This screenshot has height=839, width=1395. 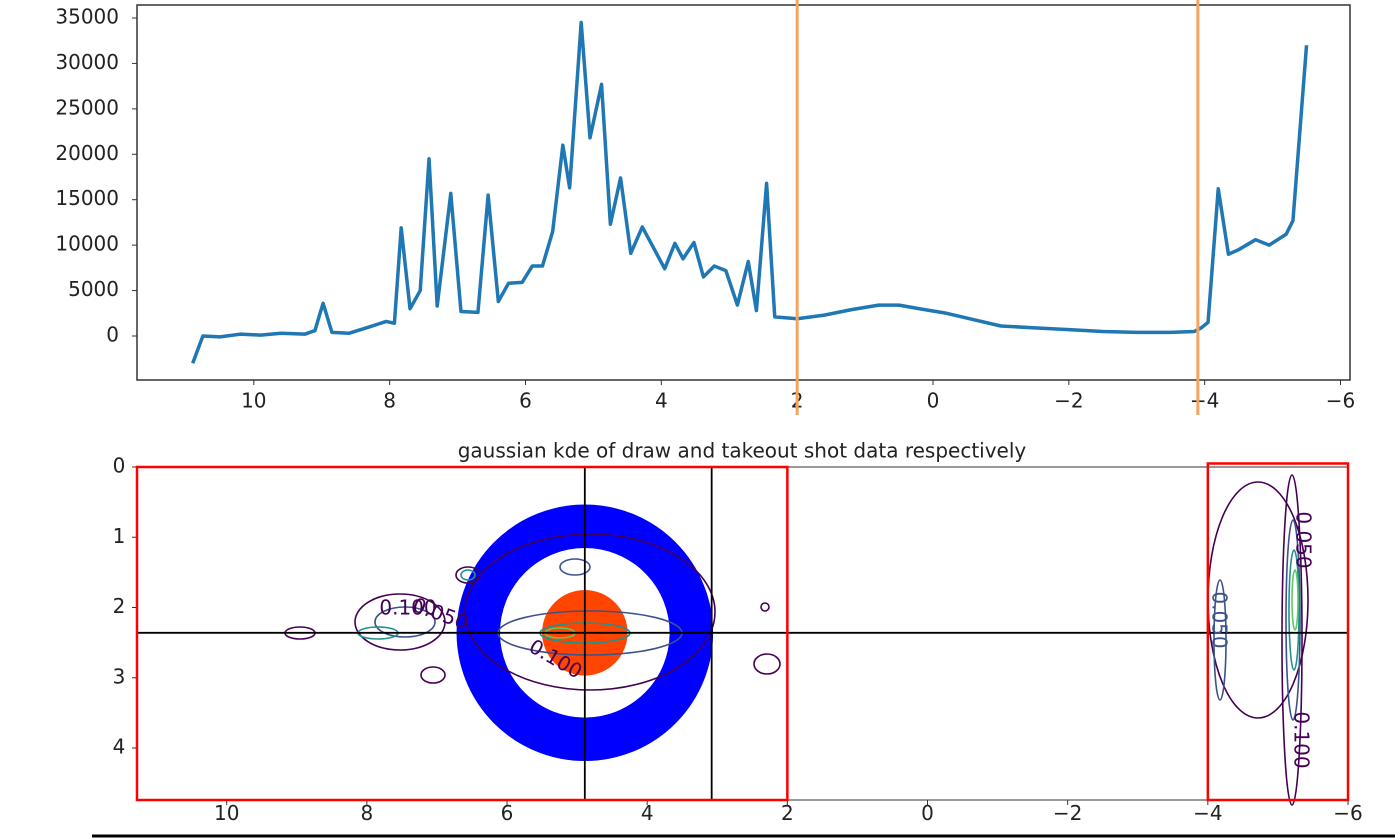 I want to click on y-tick-label: 5000, so click(x=93, y=289).